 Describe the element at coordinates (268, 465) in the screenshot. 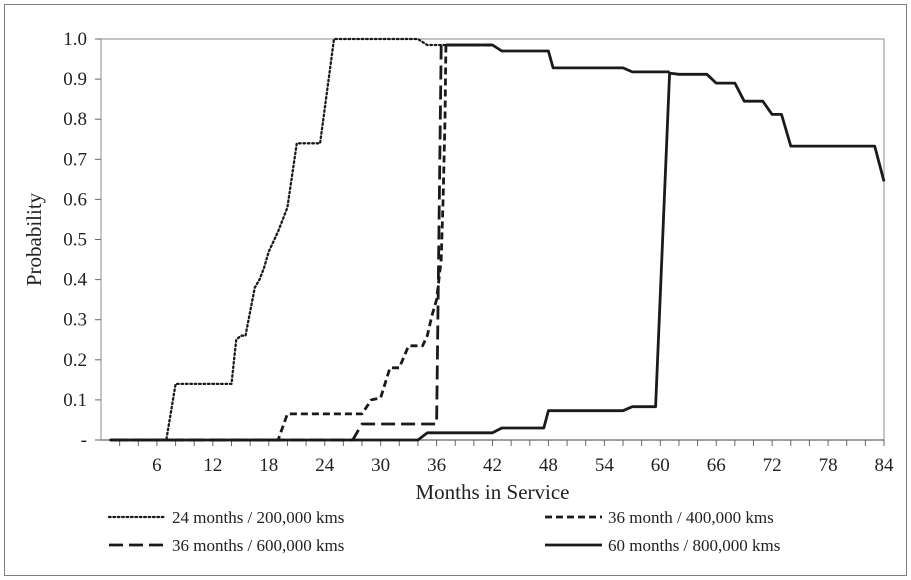

I see `x-tick-label: 18` at that location.